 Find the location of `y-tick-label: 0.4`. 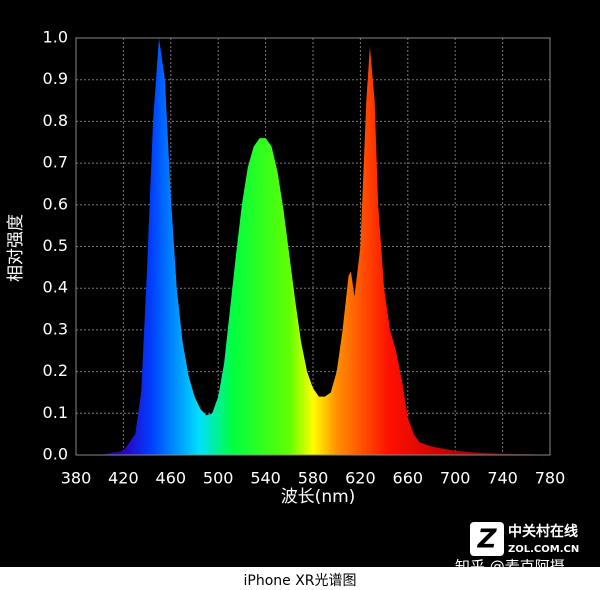

y-tick-label: 0.4 is located at coordinates (55, 287).